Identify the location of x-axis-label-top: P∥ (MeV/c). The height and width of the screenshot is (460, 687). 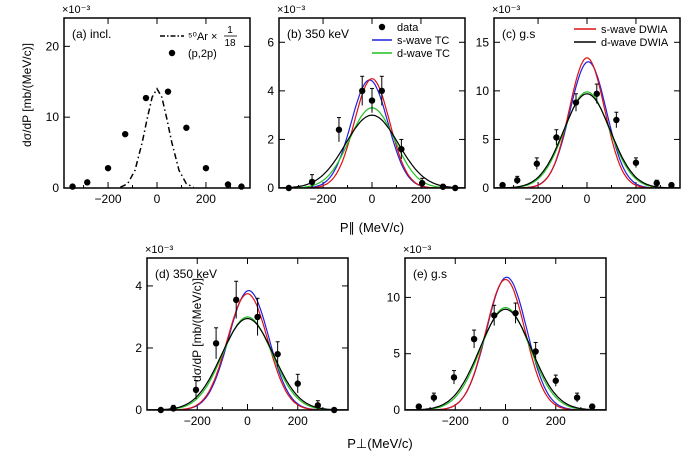
(372, 227).